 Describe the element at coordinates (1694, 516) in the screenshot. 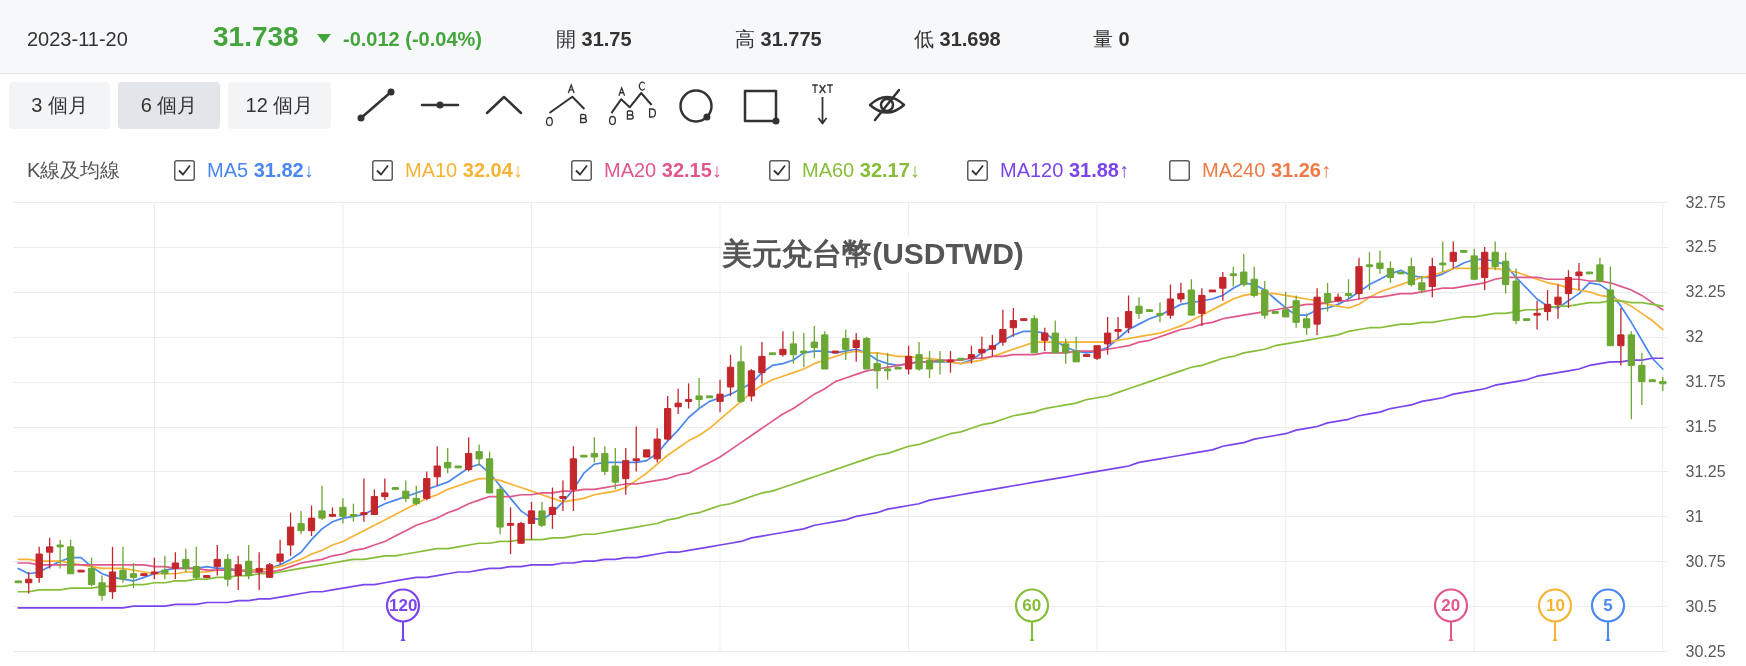

I see `y-tick-label: 31` at that location.